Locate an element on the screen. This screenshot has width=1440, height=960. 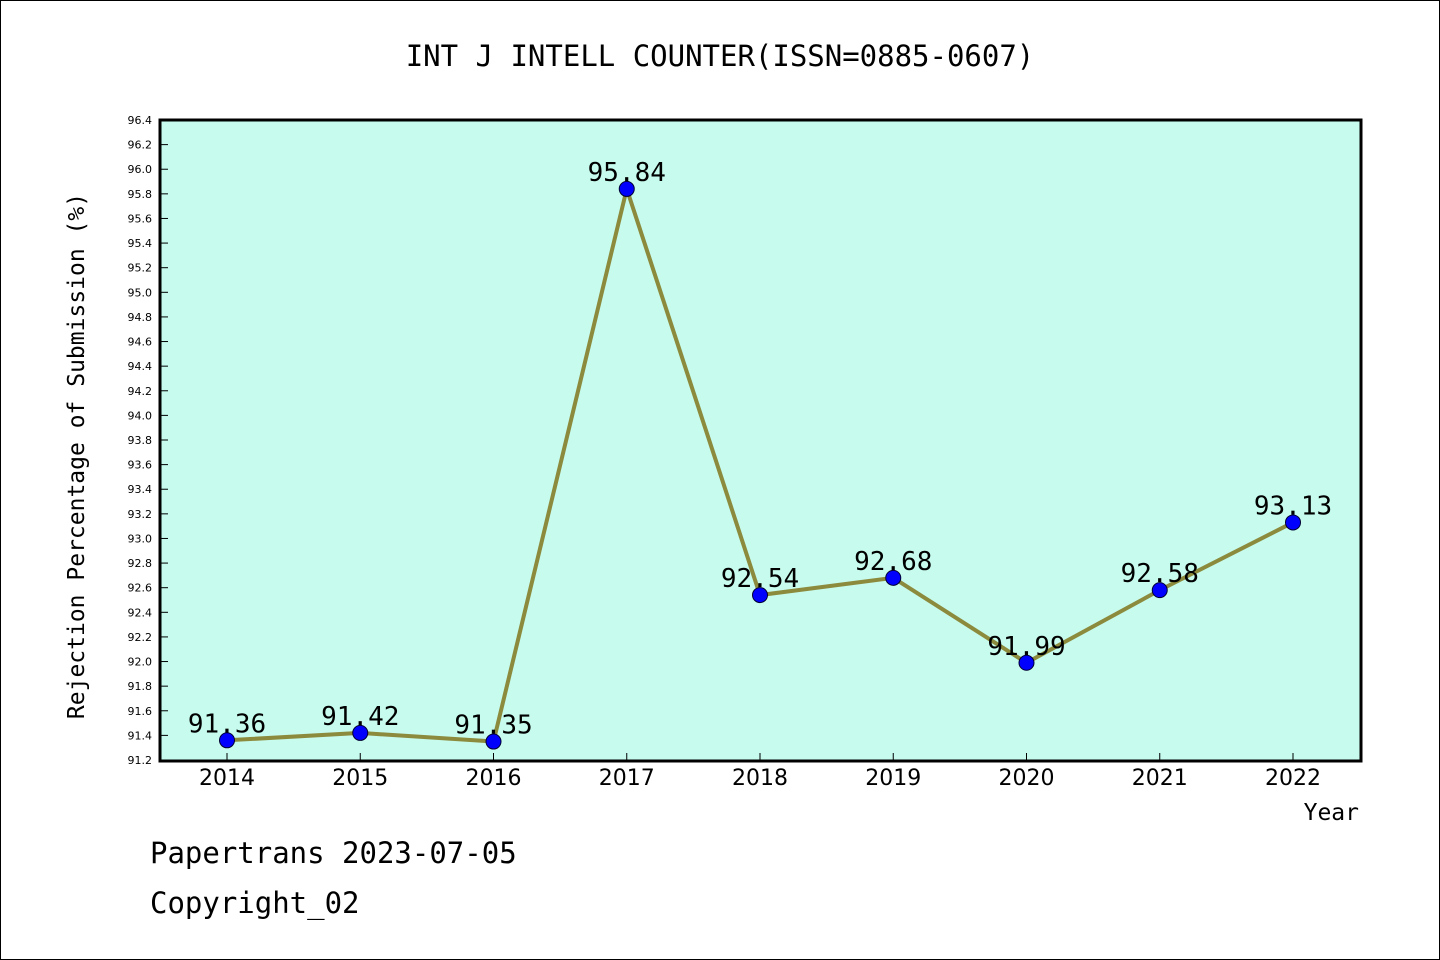
y-axis-label: Rejection Percentage of Submission (%) is located at coordinates (77, 456).